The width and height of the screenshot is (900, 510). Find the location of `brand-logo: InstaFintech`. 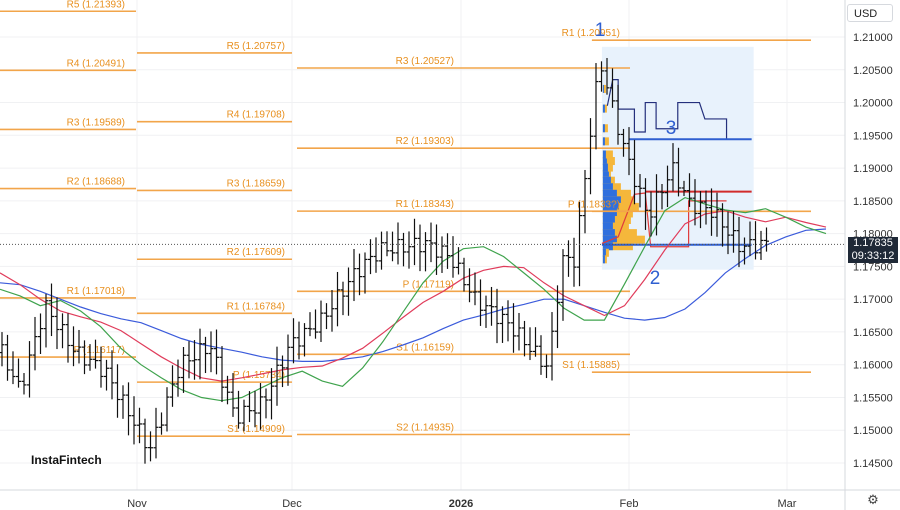

brand-logo: InstaFintech is located at coordinates (66, 460).